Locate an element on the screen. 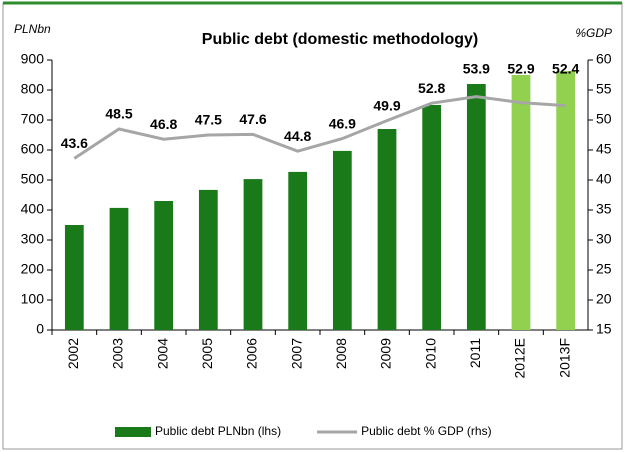  y2-tick-label: 25 is located at coordinates (604, 269).